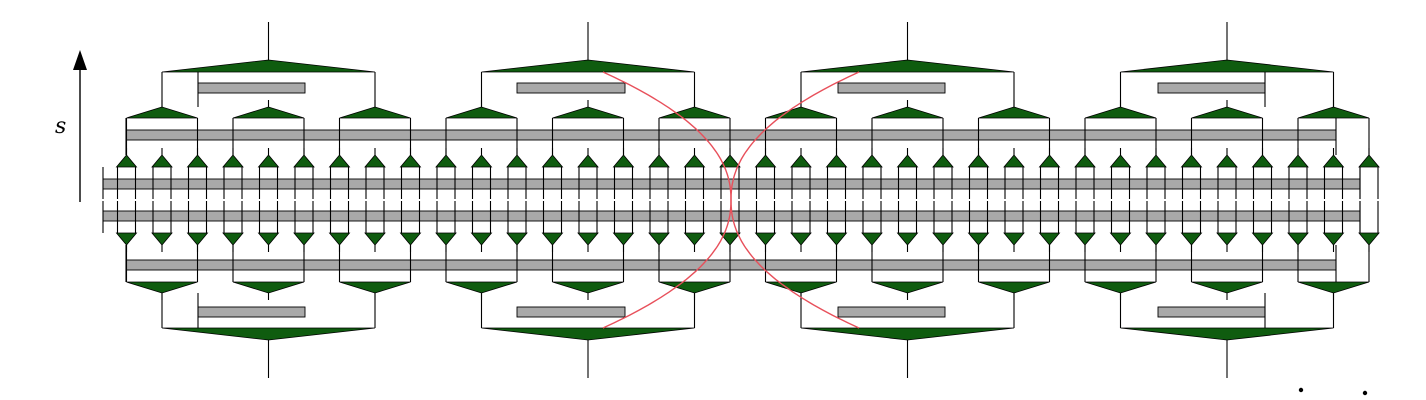 Image resolution: width=1426 pixels, height=400 pixels. What do you see at coordinates (80, 60) in the screenshot?
I see `s-axis-arrowhead-icon` at bounding box center [80, 60].